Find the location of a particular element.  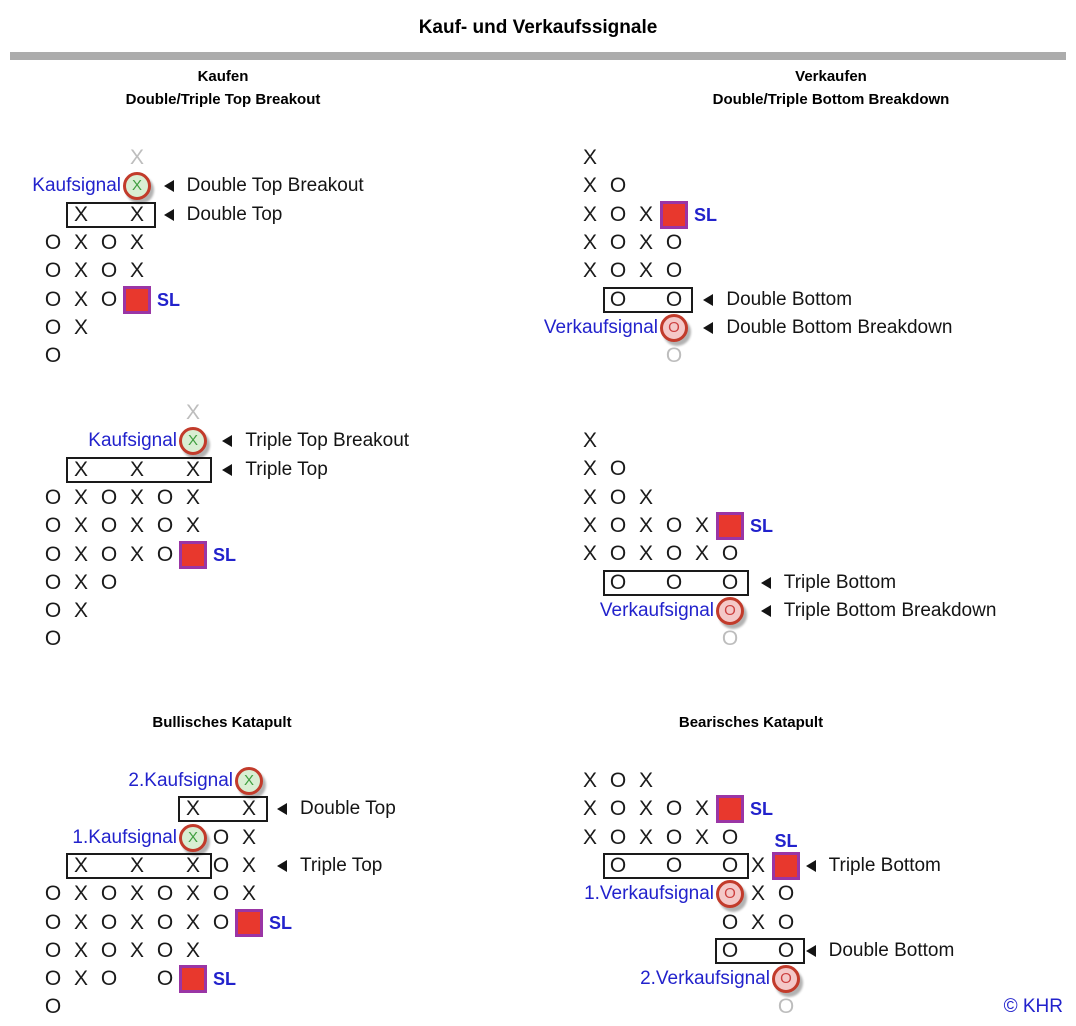

note-label: Double Top is located at coordinates (348, 809).